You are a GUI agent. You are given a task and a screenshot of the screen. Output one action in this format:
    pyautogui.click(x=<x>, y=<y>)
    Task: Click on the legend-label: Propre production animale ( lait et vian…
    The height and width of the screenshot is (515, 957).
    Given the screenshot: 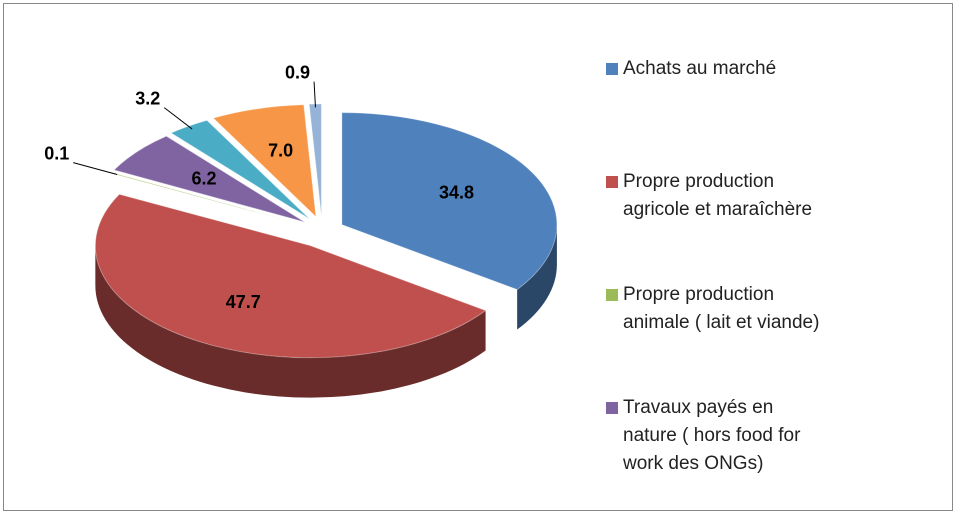 What is the action you would take?
    pyautogui.click(x=721, y=308)
    